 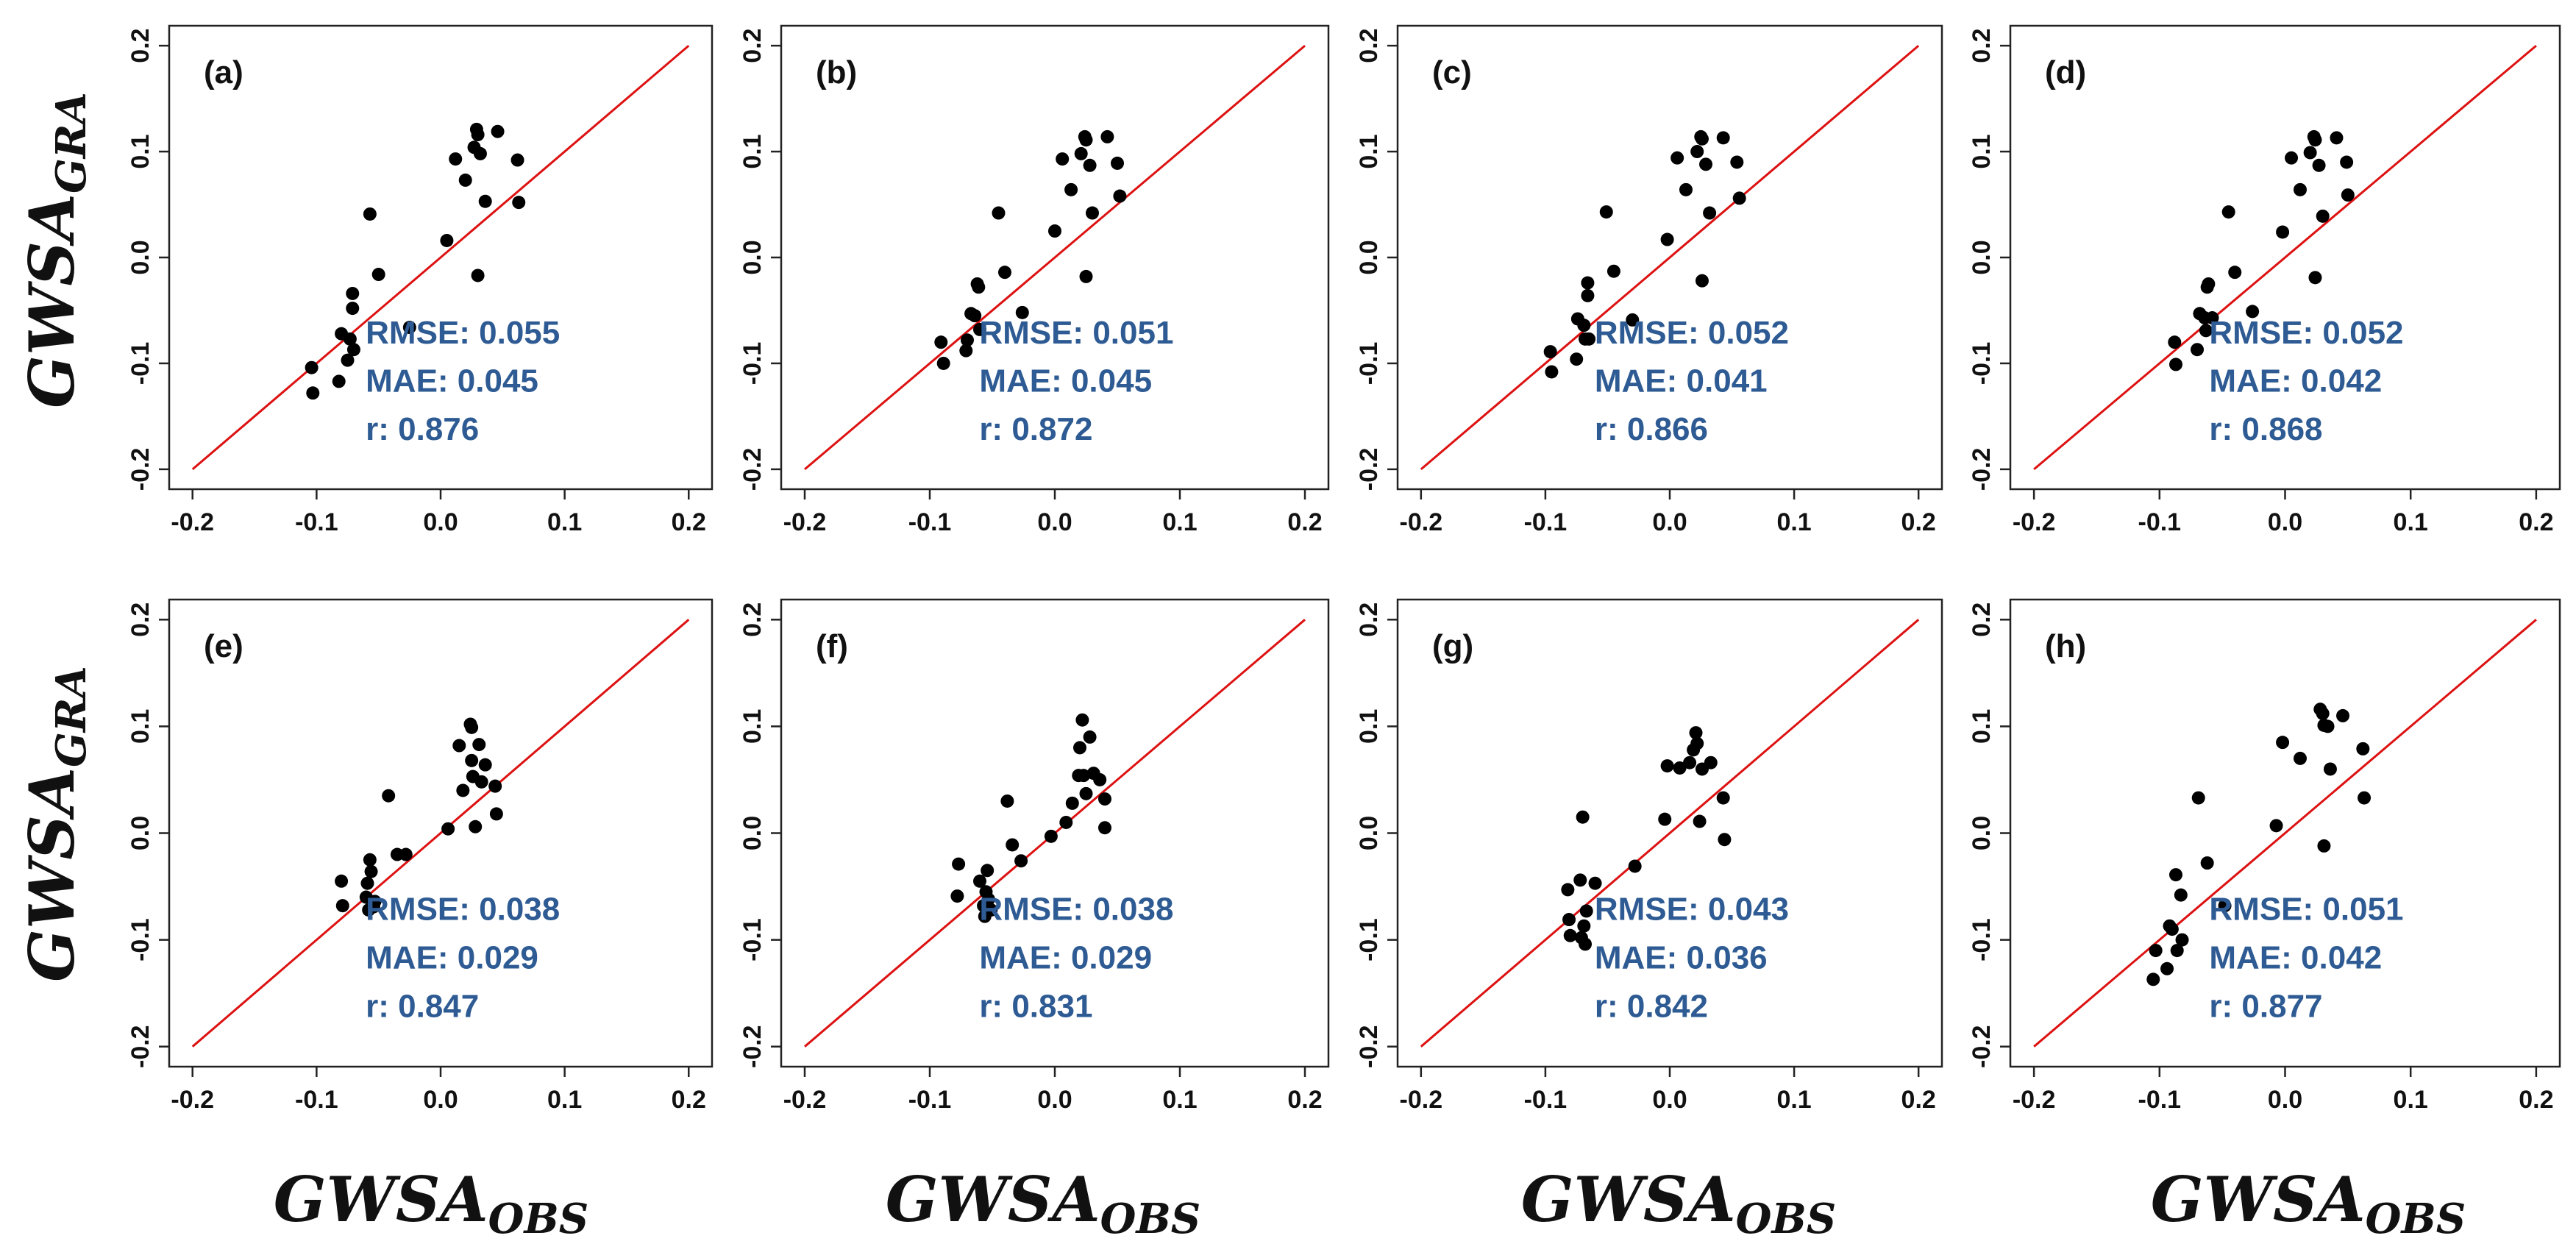 What do you see at coordinates (463, 910) in the screenshot?
I see `rmse-label: RMSE: 0.038` at bounding box center [463, 910].